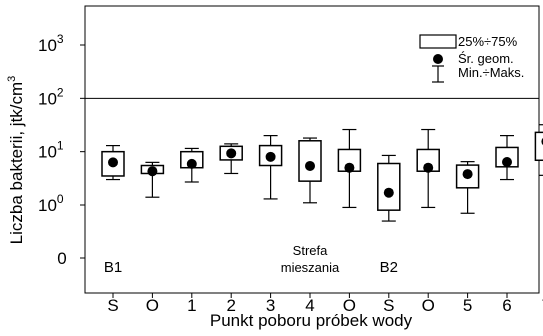 This screenshot has height=336, width=543. I want to click on legend-box-label: 25%÷75%, so click(488, 41).